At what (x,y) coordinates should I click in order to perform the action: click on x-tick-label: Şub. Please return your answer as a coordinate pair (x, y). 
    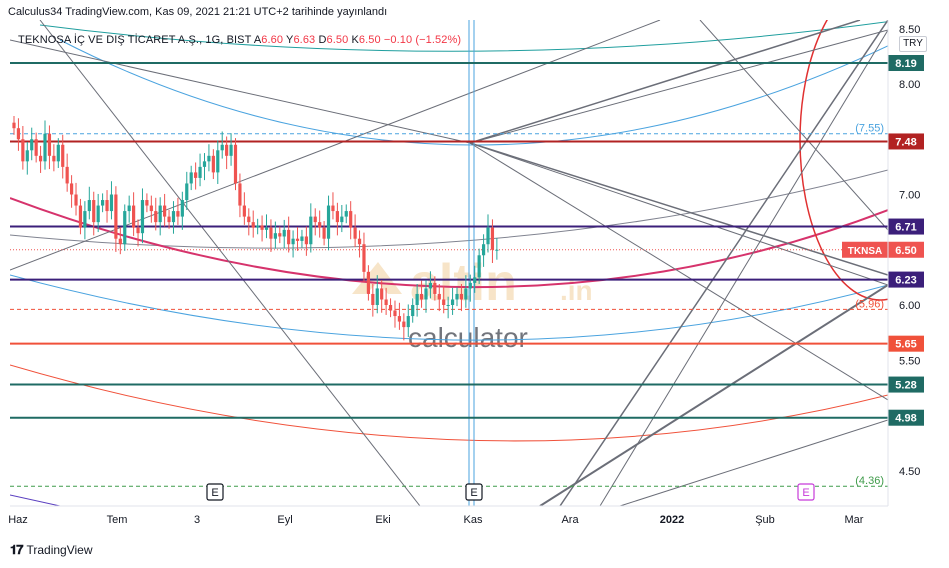
    Looking at the image, I should click on (765, 520).